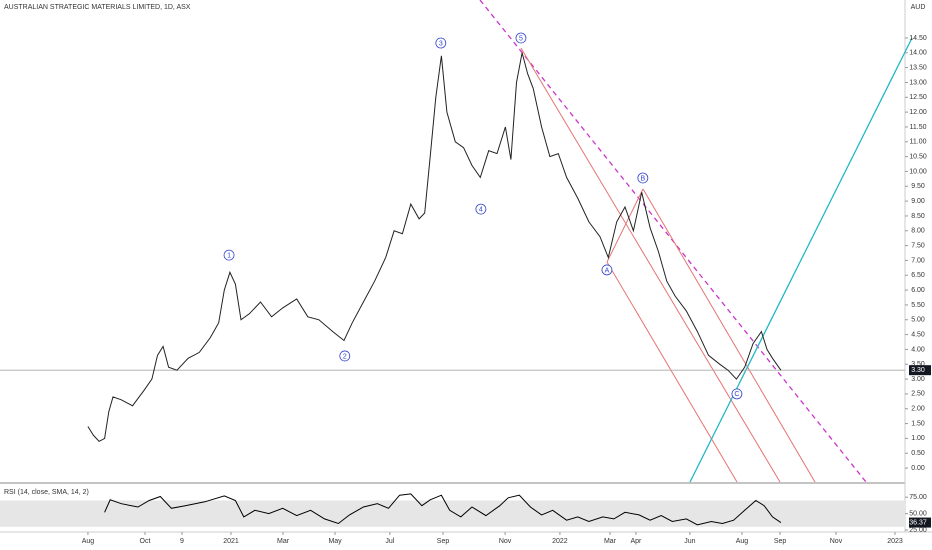 This screenshot has width=932, height=550. Describe the element at coordinates (918, 186) in the screenshot. I see `y-tick-label: 9.50` at that location.